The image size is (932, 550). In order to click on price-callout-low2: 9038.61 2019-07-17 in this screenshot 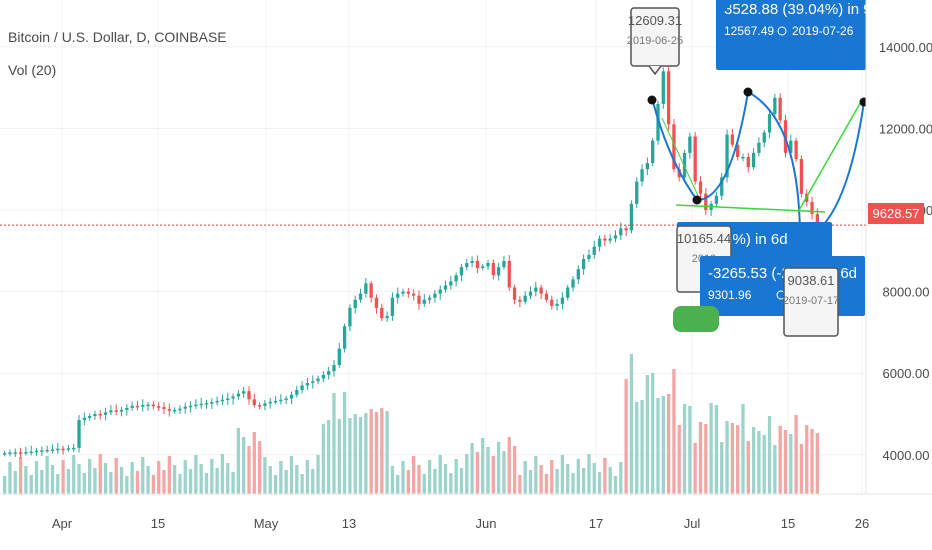, I will do `click(811, 302)`.